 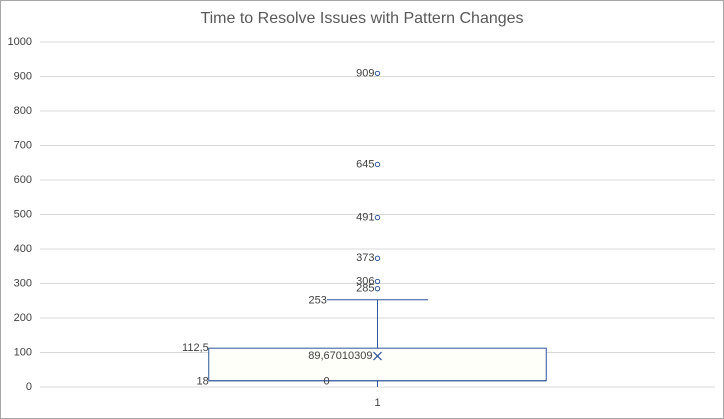 What do you see at coordinates (23, 180) in the screenshot?
I see `y-tick-label: 600` at bounding box center [23, 180].